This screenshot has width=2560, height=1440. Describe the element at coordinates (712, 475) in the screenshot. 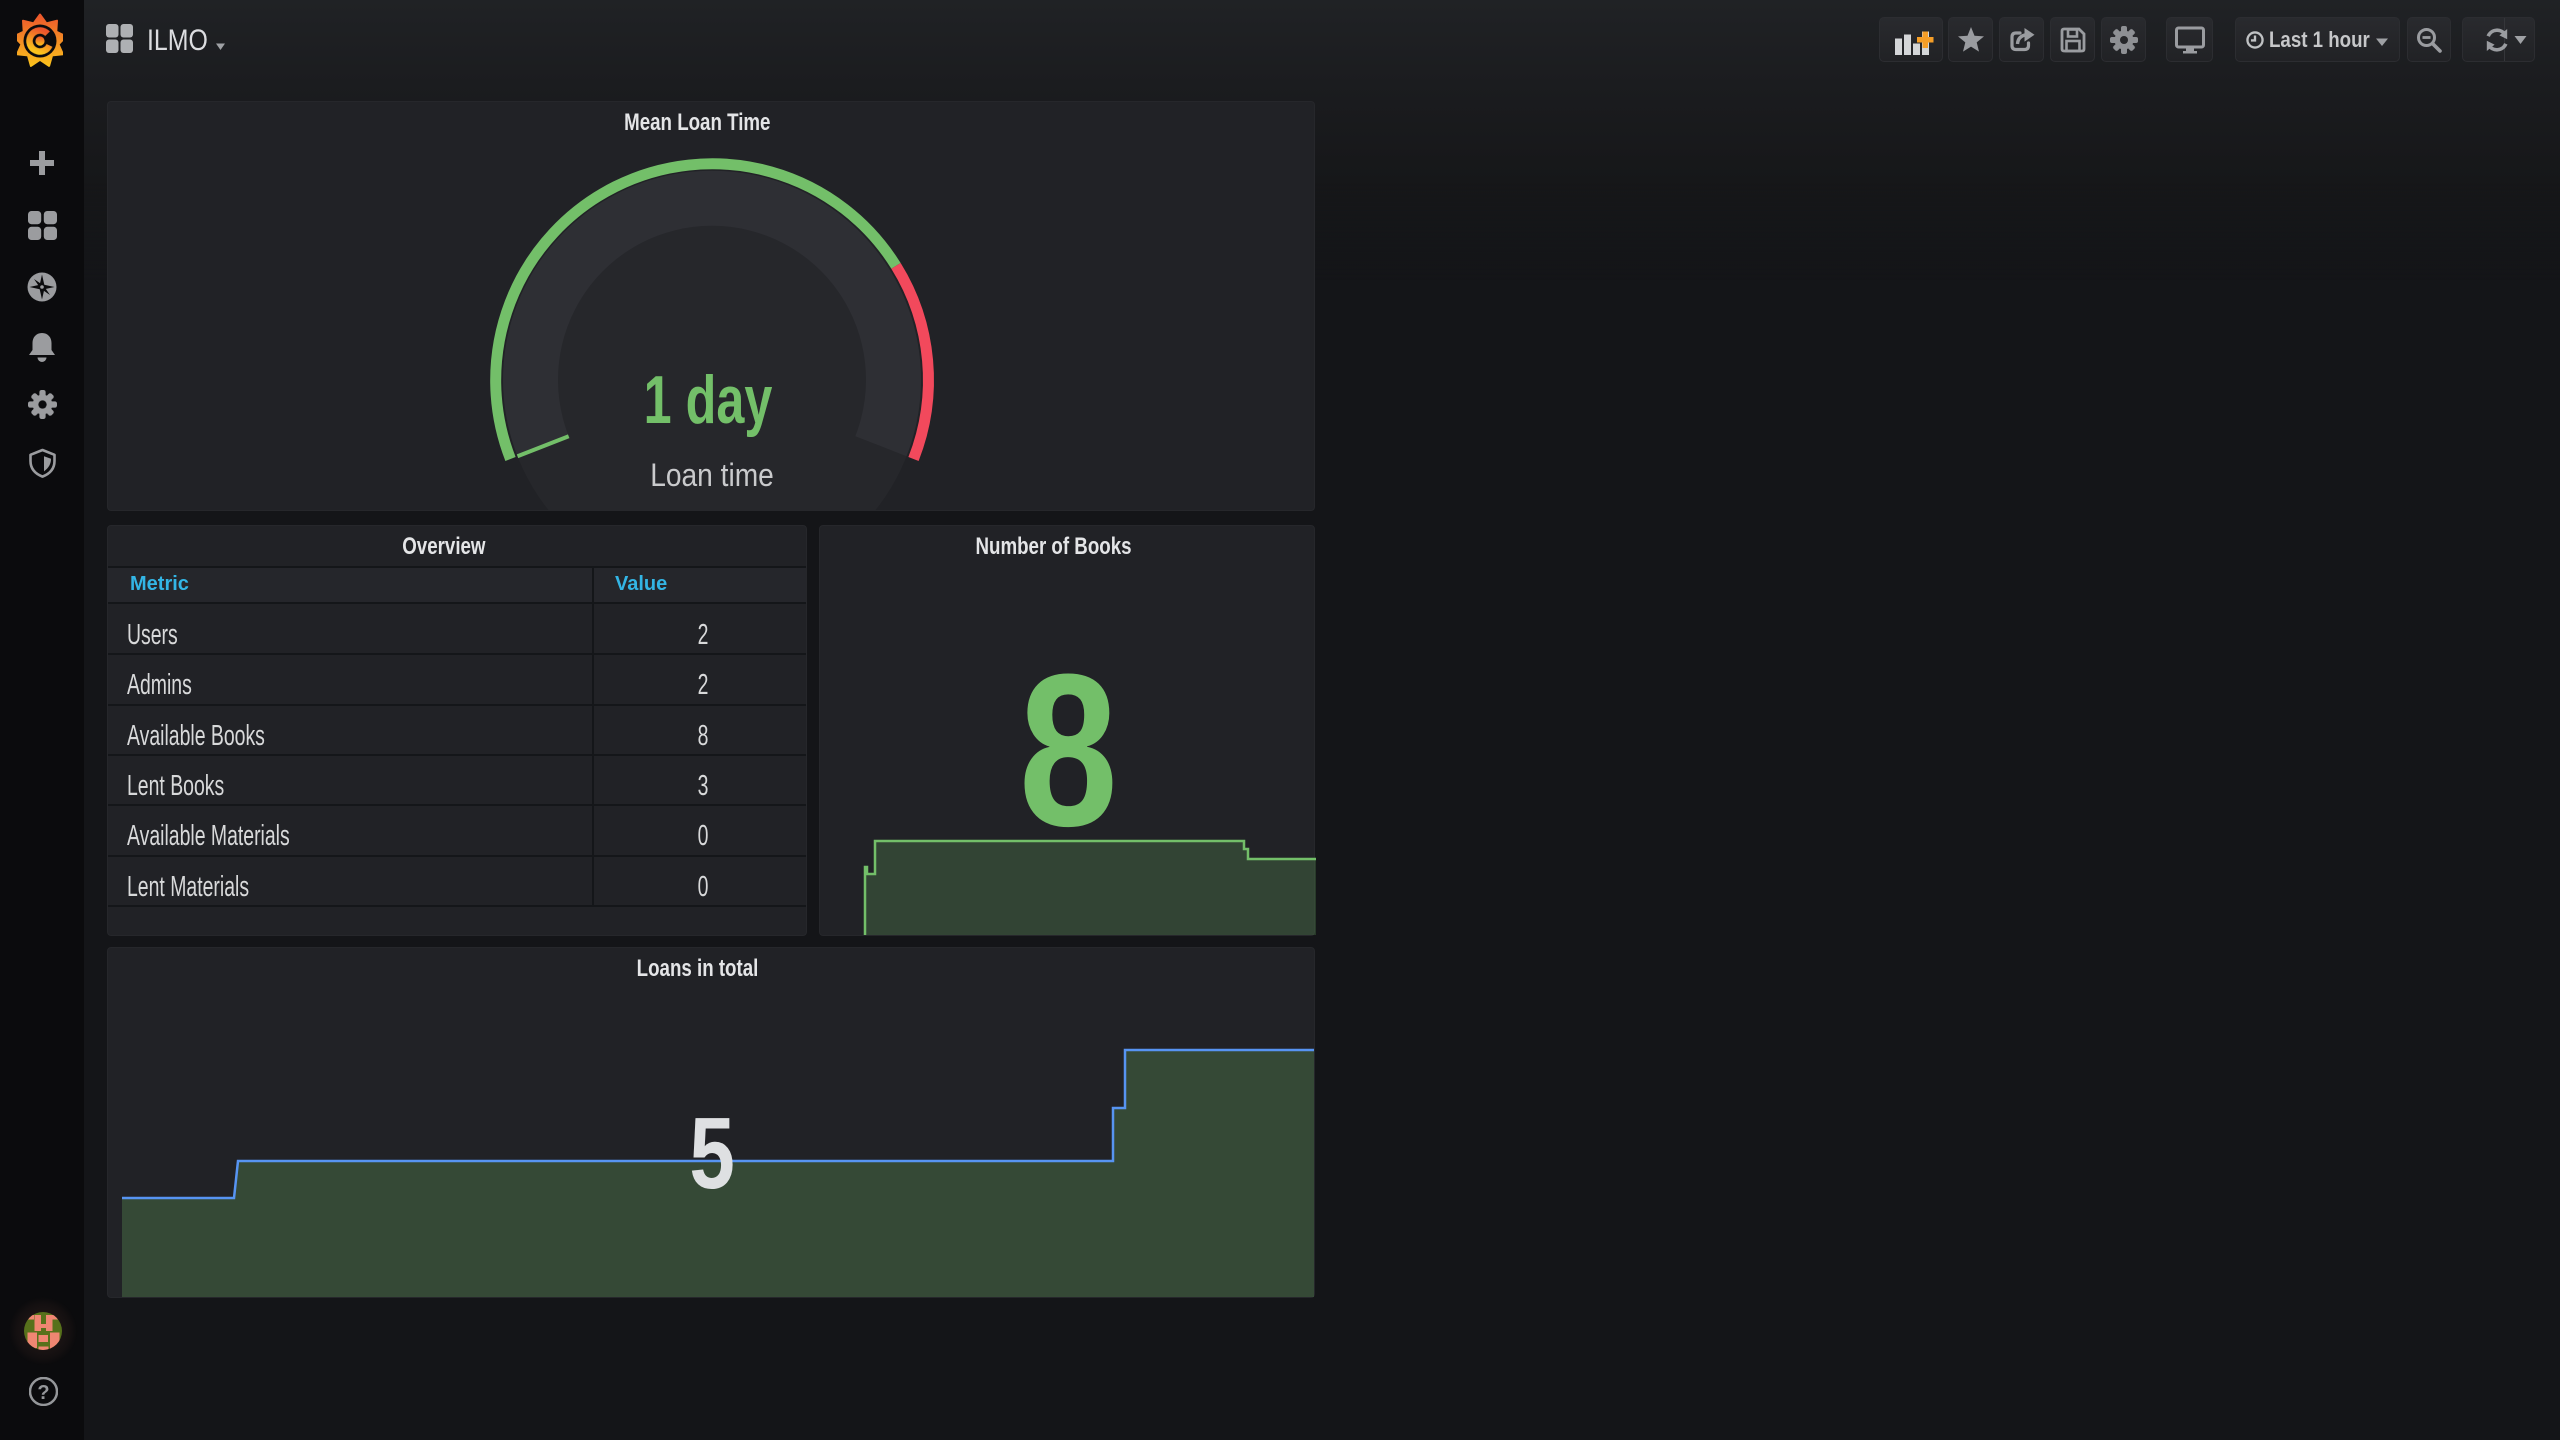

I see `svg-text: Loan time` at that location.